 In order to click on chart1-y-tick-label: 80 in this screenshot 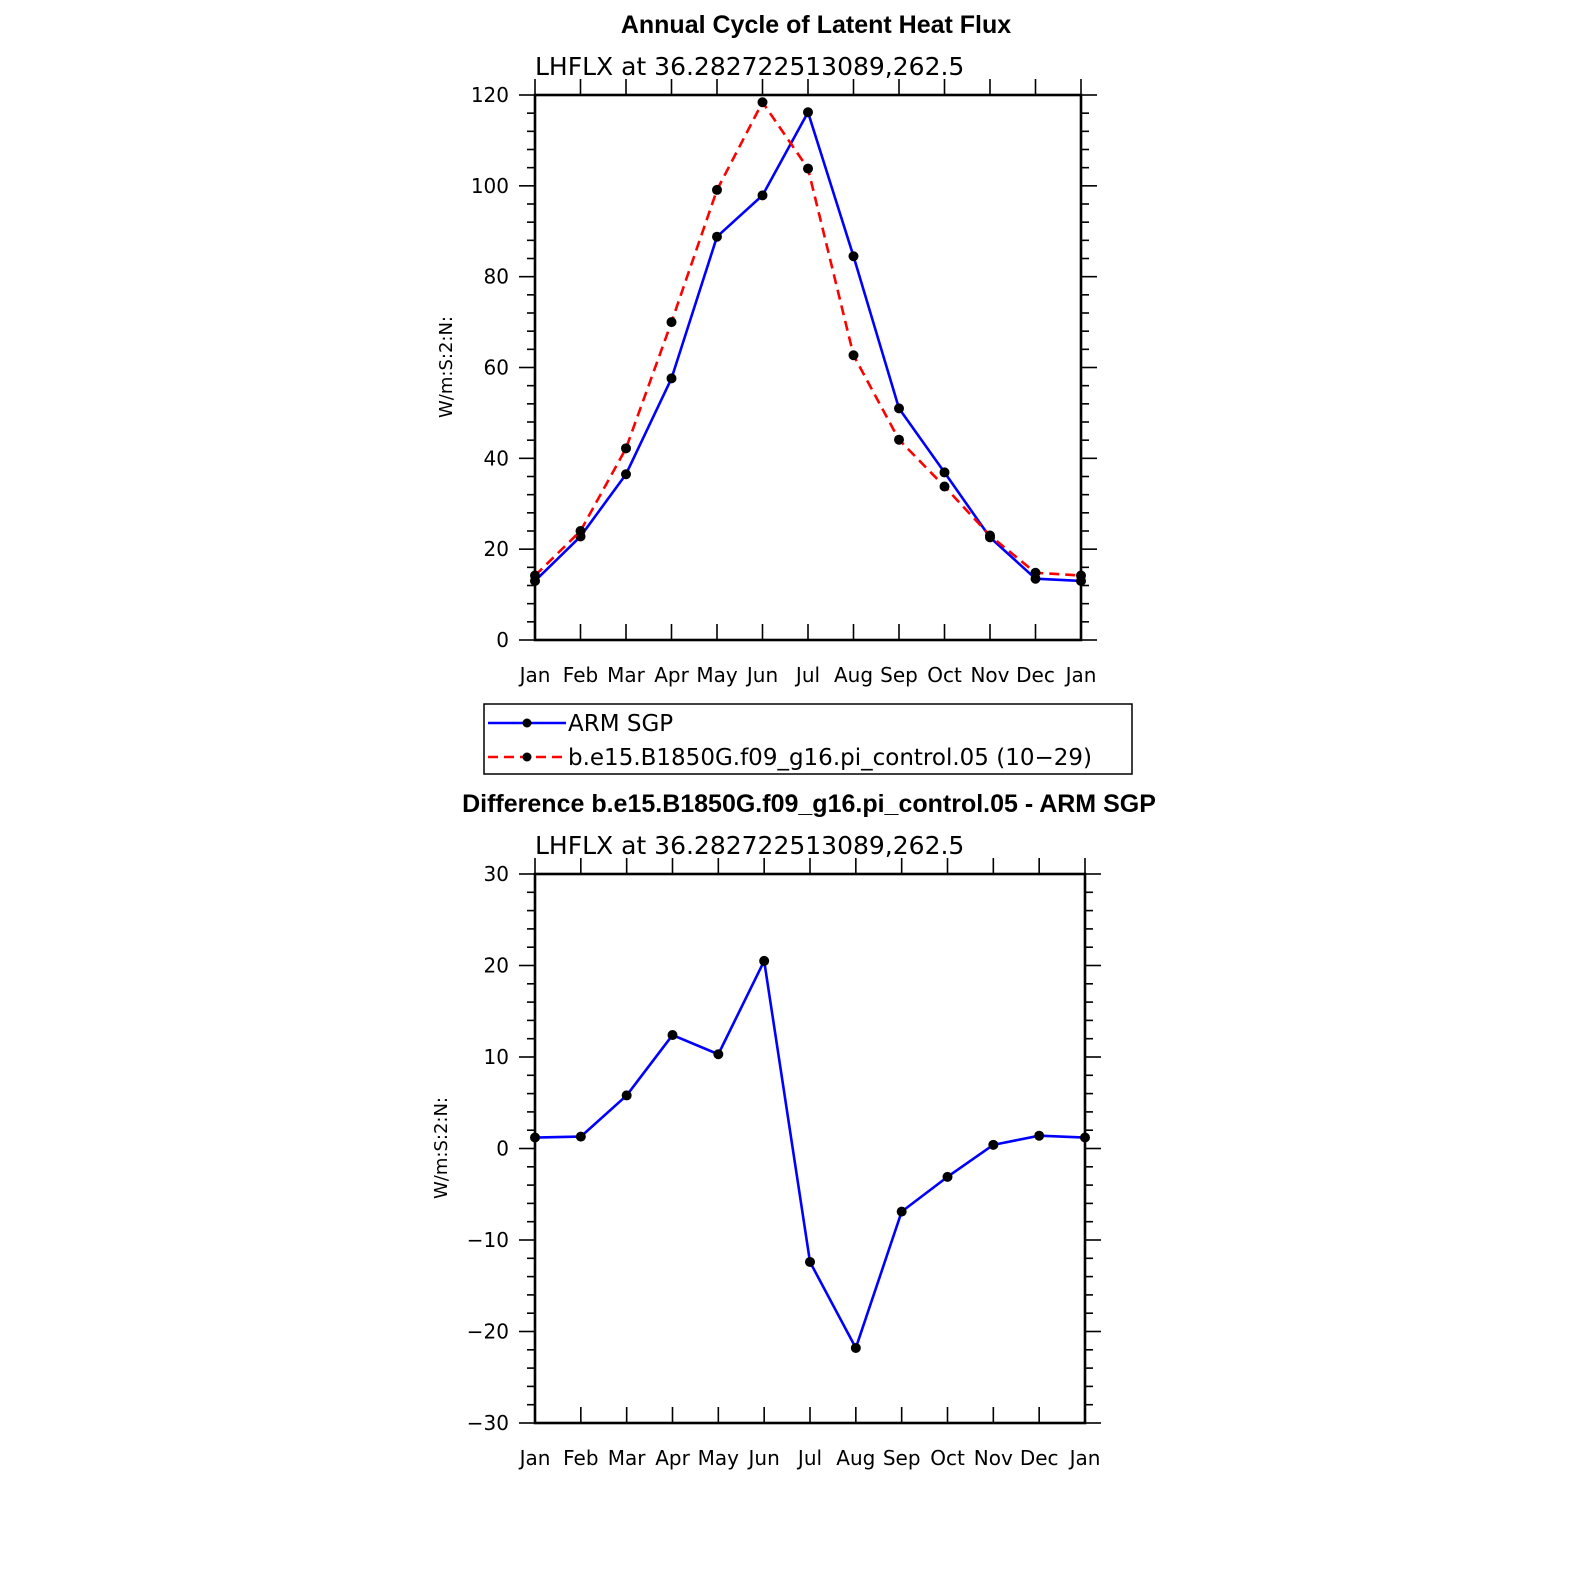, I will do `click(496, 277)`.